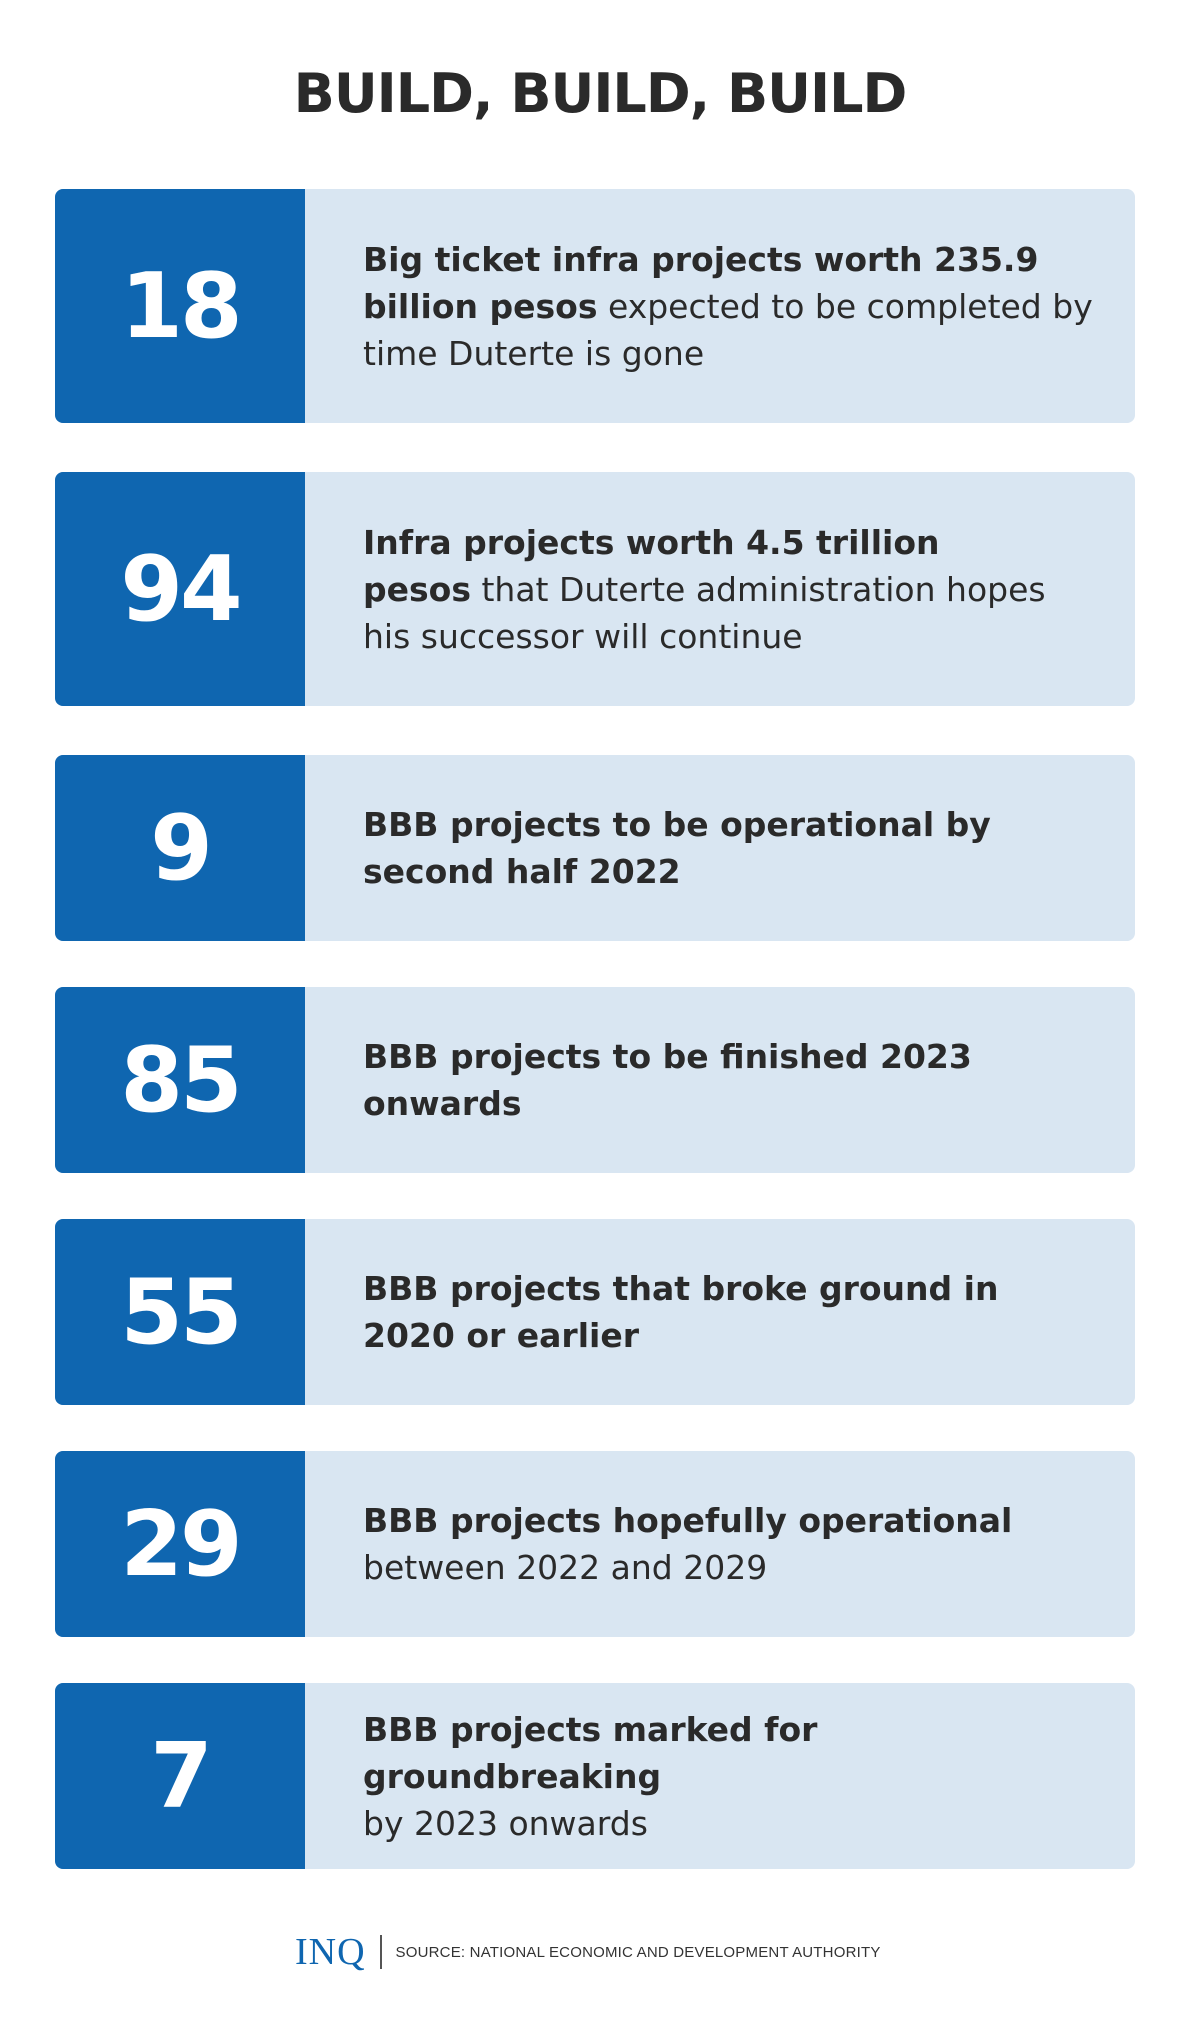 This screenshot has height=2028, width=1200. I want to click on stat-number: 7, so click(181, 1776).